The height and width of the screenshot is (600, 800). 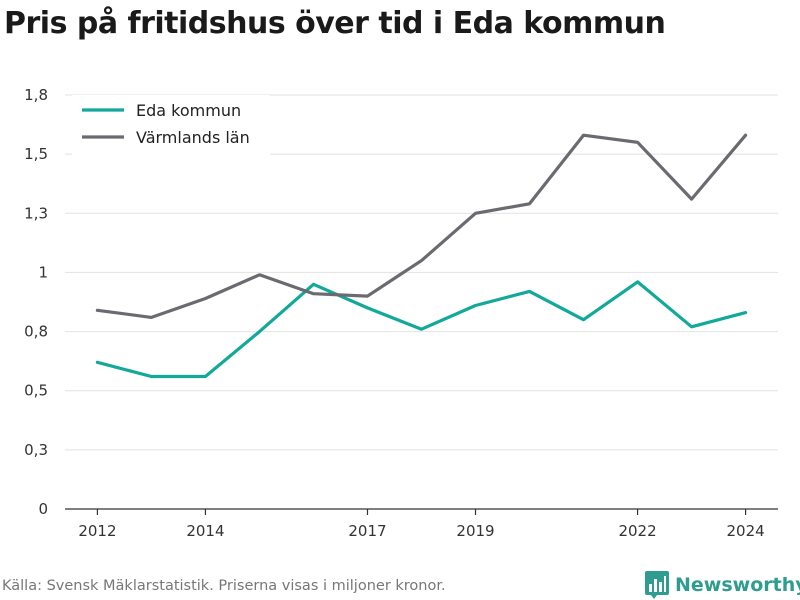 I want to click on y-tick-label: 1, so click(x=43, y=272).